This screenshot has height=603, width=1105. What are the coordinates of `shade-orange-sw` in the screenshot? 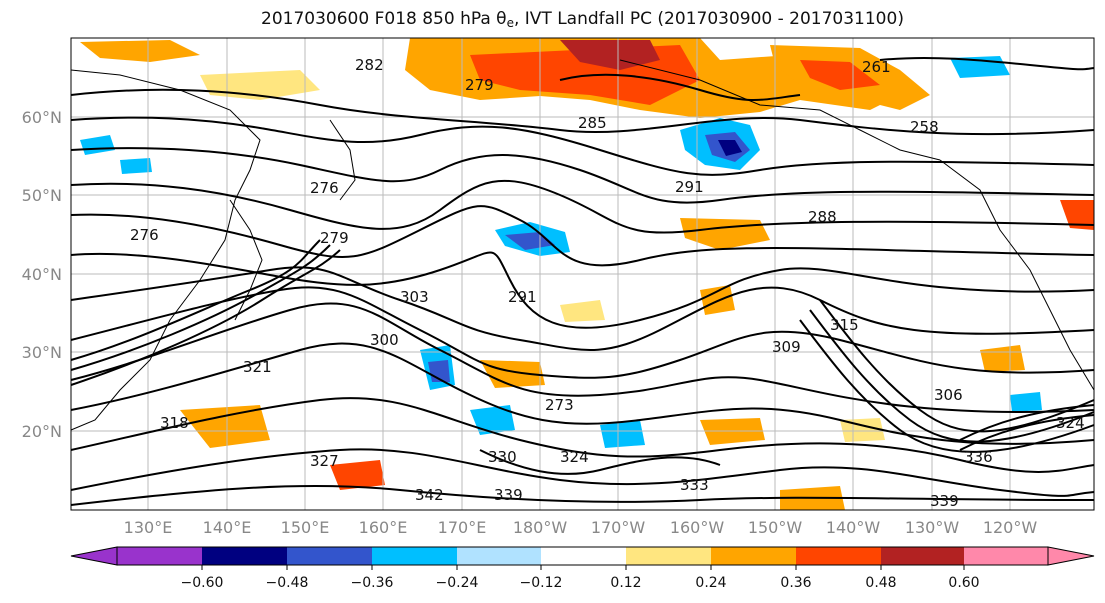 It's located at (225, 426).